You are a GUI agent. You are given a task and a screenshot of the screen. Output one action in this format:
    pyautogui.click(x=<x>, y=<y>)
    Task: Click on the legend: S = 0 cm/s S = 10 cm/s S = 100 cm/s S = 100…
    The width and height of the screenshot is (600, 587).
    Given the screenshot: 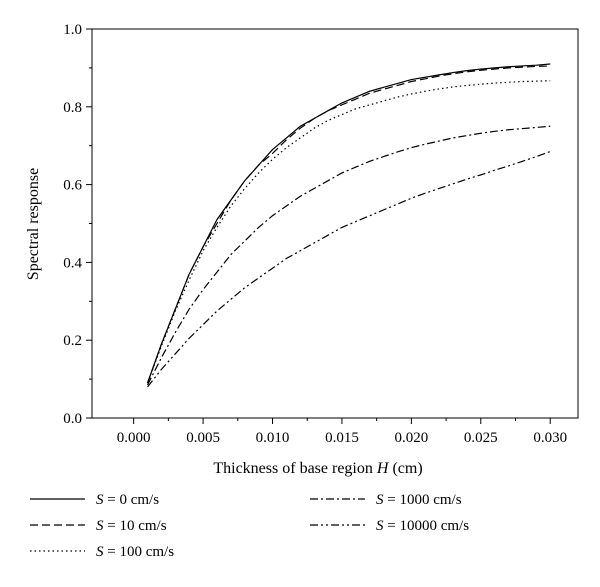 What is the action you would take?
    pyautogui.click(x=249, y=526)
    